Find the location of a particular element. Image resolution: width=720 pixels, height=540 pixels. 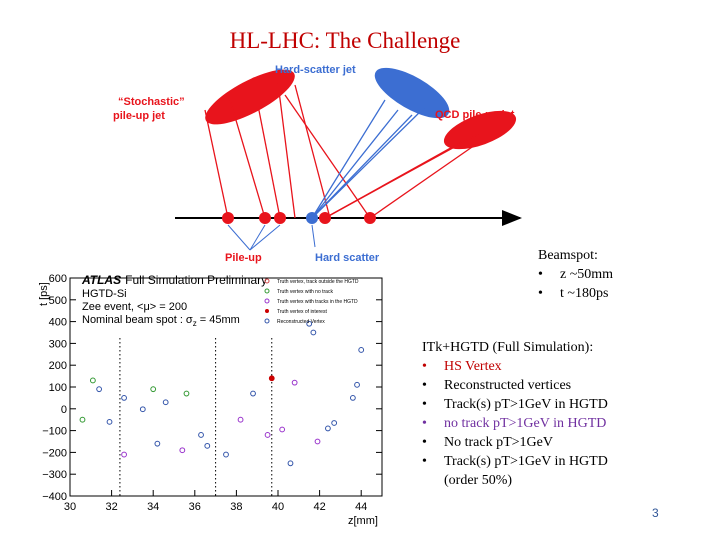

stochastic-jet-cone is located at coordinates (250, 97).